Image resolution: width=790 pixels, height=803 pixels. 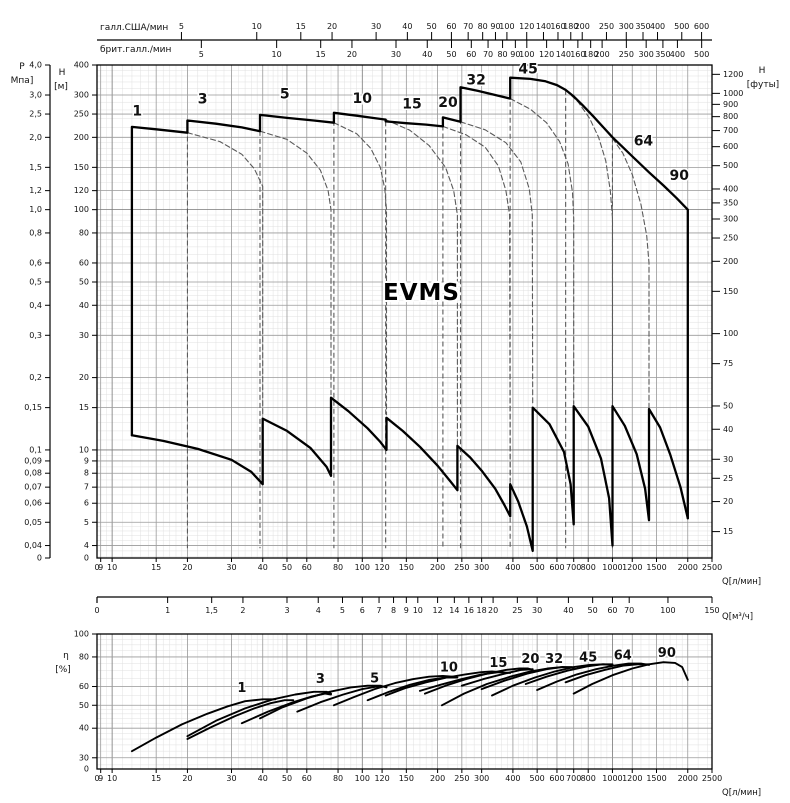 I want to click on svg-text: 0,2, so click(x=35, y=377).